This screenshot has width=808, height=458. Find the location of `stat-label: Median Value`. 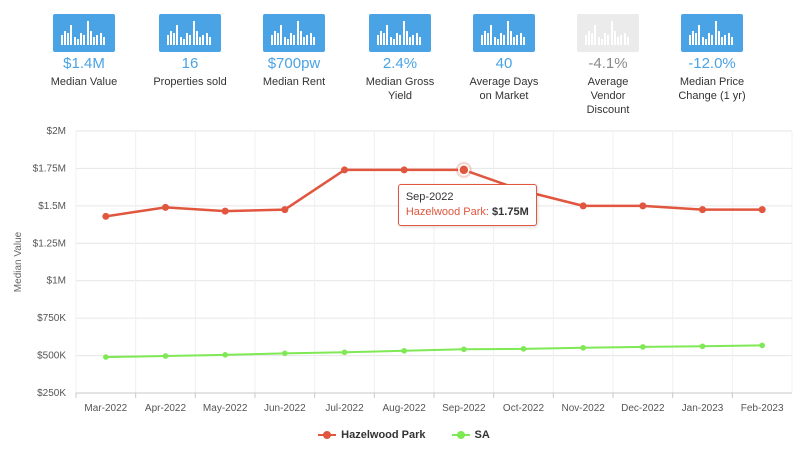

stat-label: Median Value is located at coordinates (84, 82).